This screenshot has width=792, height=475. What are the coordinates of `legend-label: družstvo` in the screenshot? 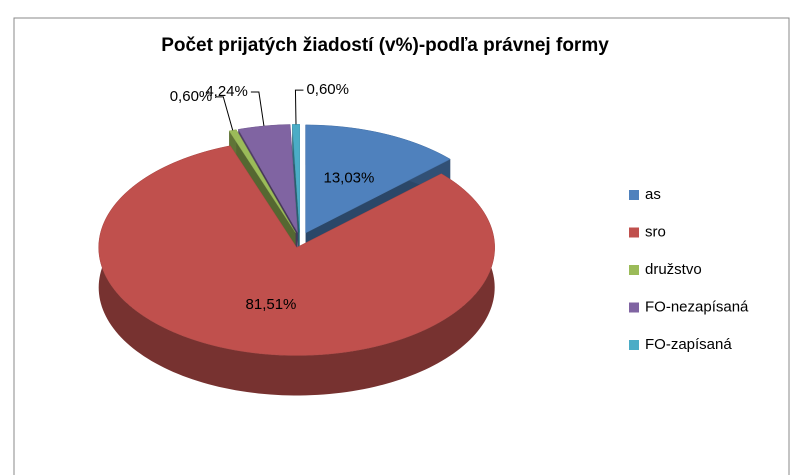 It's located at (673, 269).